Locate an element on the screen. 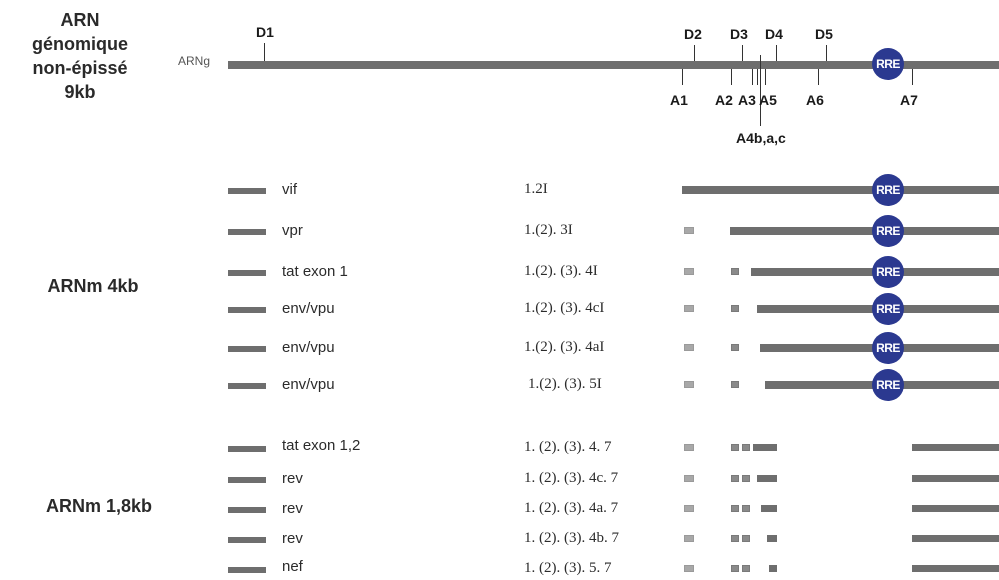  transcript-name: vpr is located at coordinates (292, 230).